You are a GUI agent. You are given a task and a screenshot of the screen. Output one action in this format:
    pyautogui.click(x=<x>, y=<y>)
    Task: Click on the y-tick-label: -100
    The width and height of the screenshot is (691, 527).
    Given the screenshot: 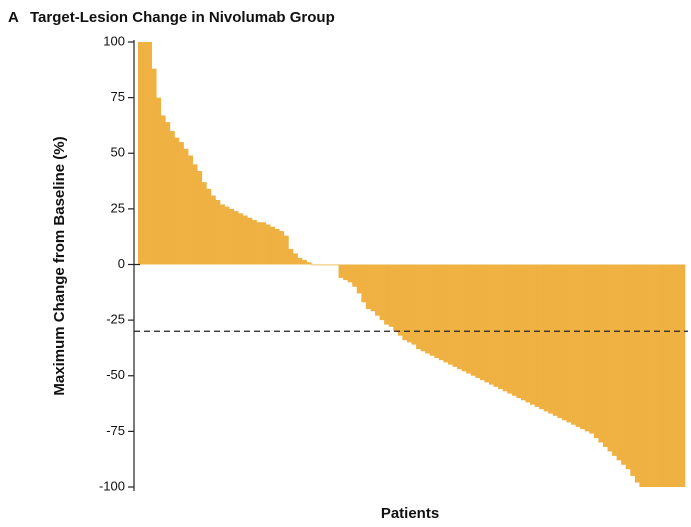 What is the action you would take?
    pyautogui.click(x=112, y=485)
    